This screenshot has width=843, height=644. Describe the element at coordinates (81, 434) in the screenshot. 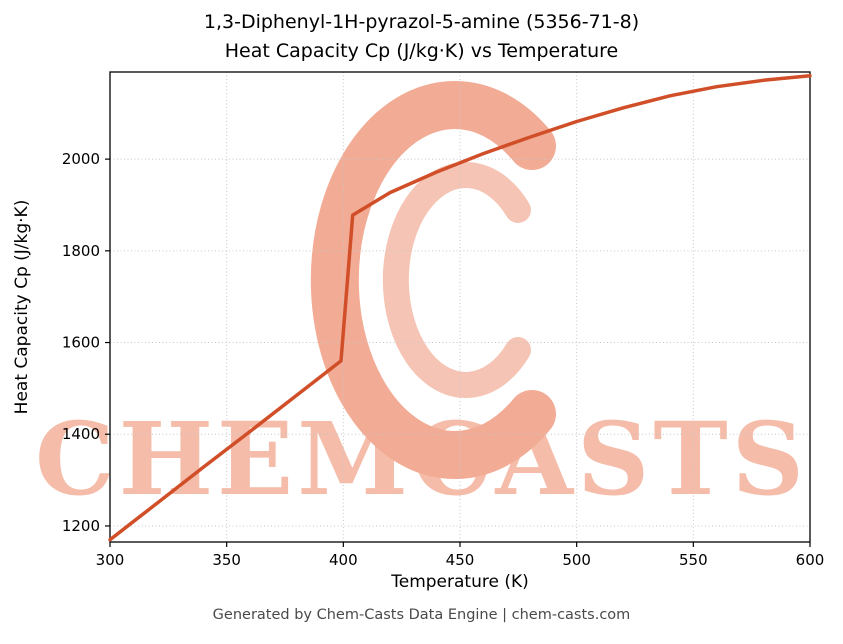

I see `y-tick-label: 1400` at that location.